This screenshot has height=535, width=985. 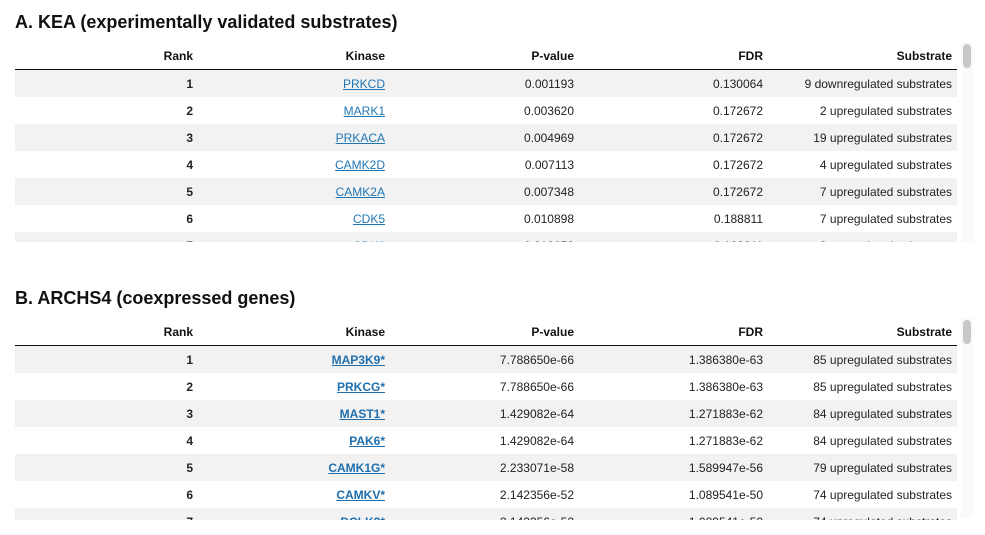 I want to click on kinase-link: CAMKV*, so click(x=360, y=494).